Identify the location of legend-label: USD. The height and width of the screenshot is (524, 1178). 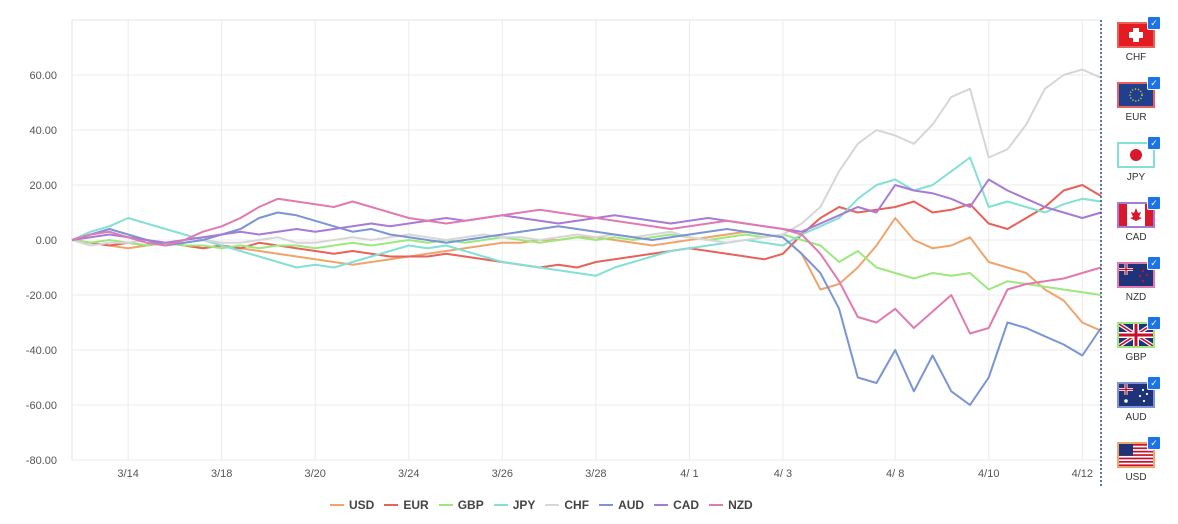
(362, 505).